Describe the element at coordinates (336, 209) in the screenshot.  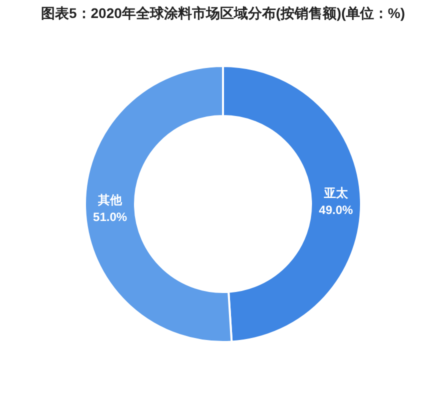
I see `data-label: 49.0%` at that location.